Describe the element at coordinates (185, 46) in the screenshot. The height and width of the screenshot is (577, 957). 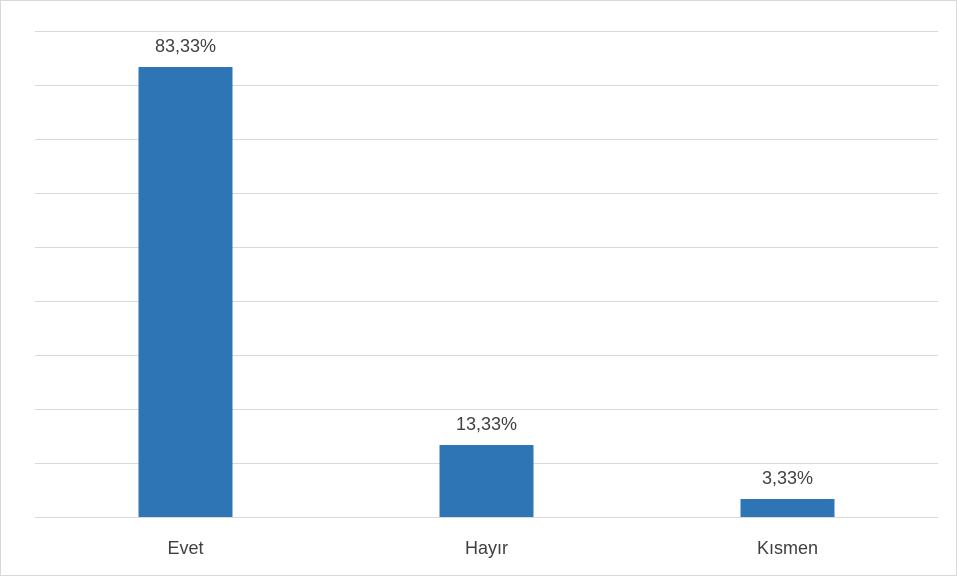
I see `data-label: 83,33%` at that location.